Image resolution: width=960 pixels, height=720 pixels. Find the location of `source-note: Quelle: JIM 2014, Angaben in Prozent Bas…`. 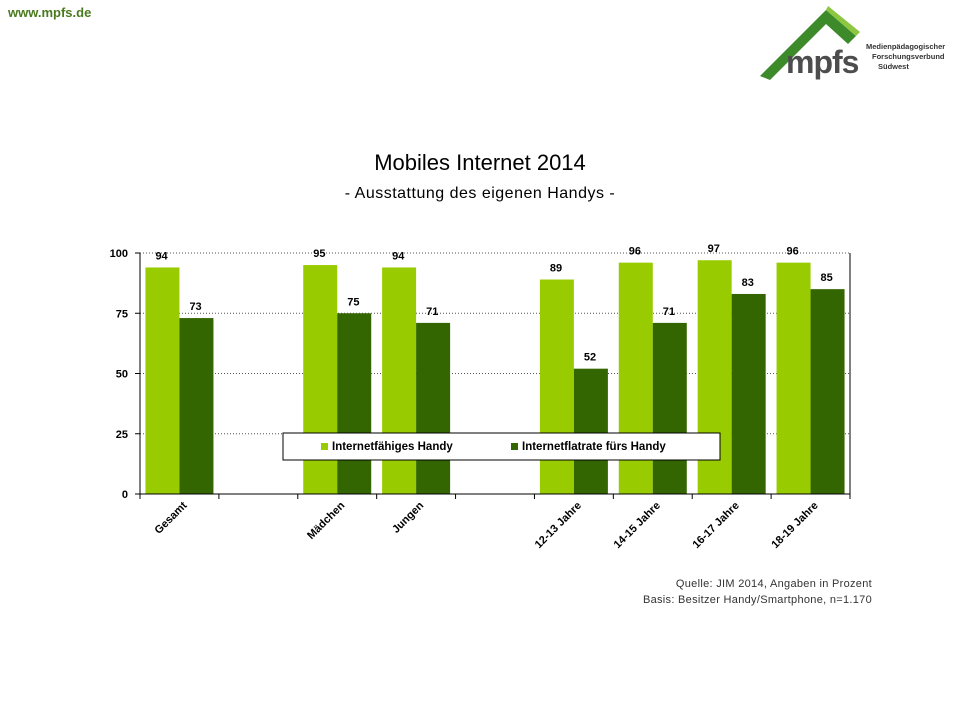

source-note: Quelle: JIM 2014, Angaben in Prozent Bas… is located at coordinates (757, 592).